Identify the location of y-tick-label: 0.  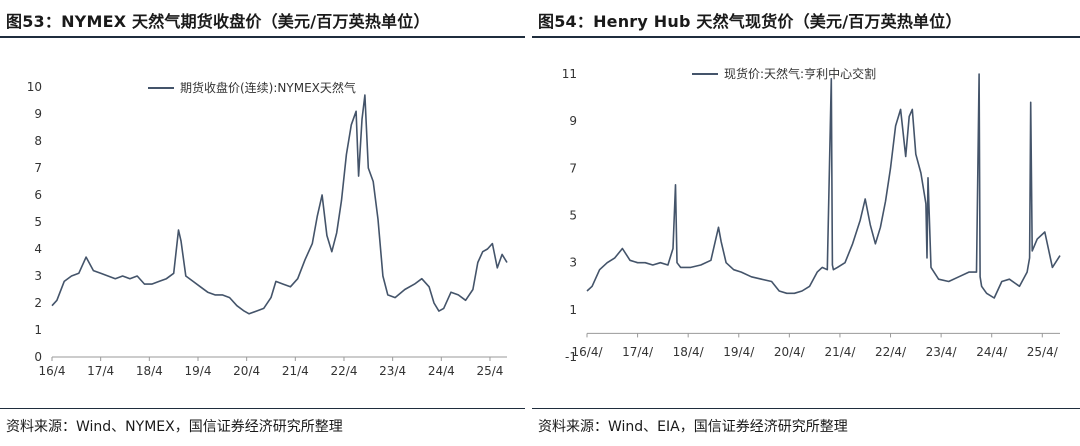
(38, 357).